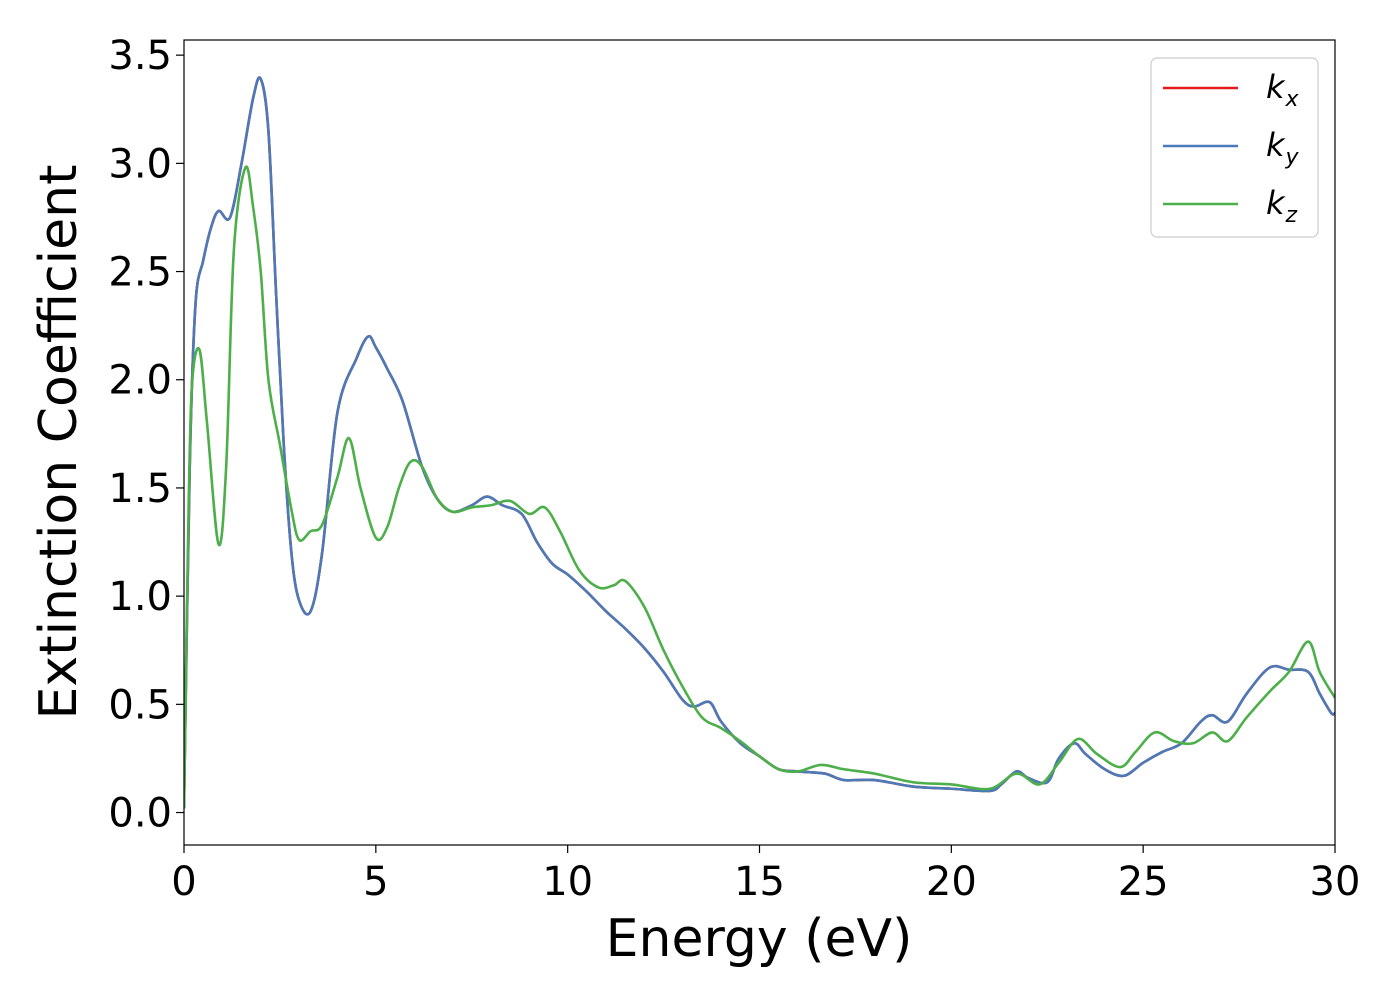  What do you see at coordinates (1283, 148) in the screenshot?
I see `legend-label-y: ky` at bounding box center [1283, 148].